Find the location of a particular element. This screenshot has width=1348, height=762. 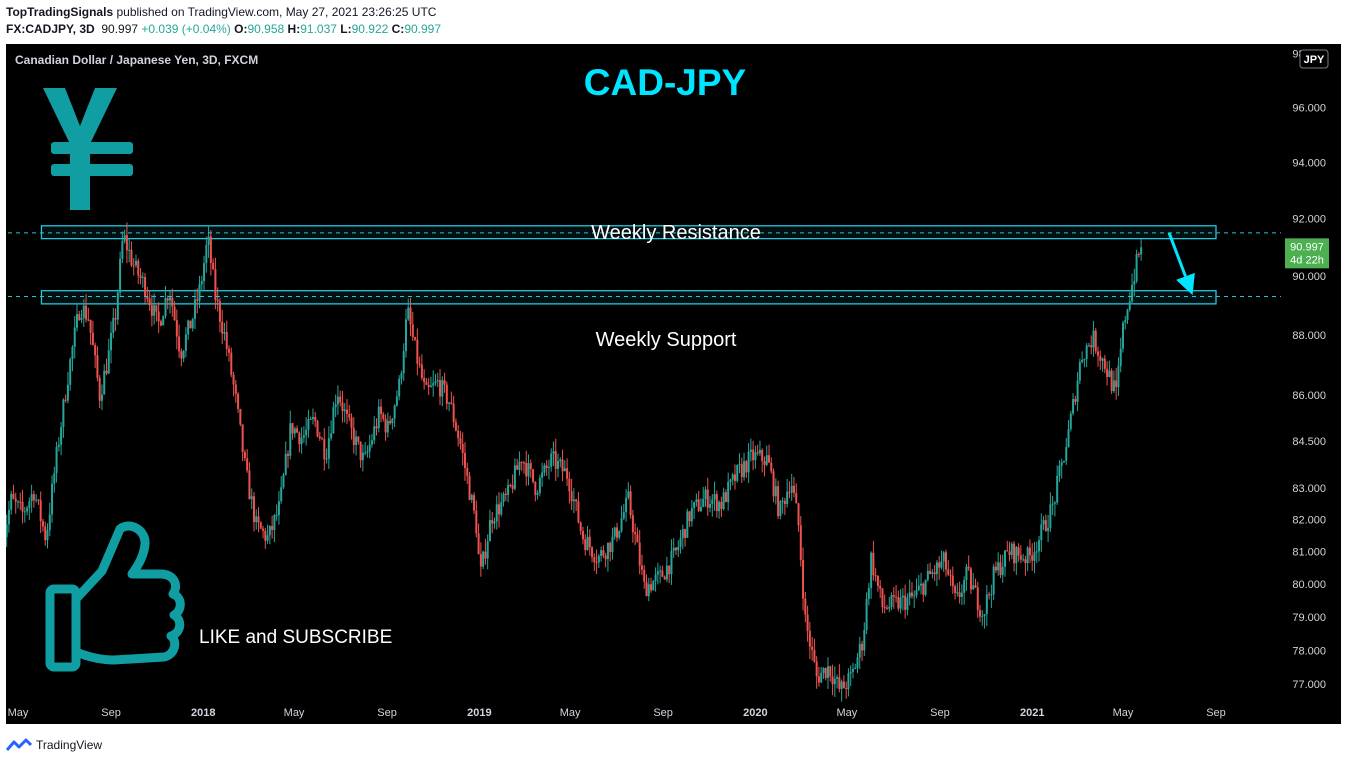

yen-icon is located at coordinates (88, 149).